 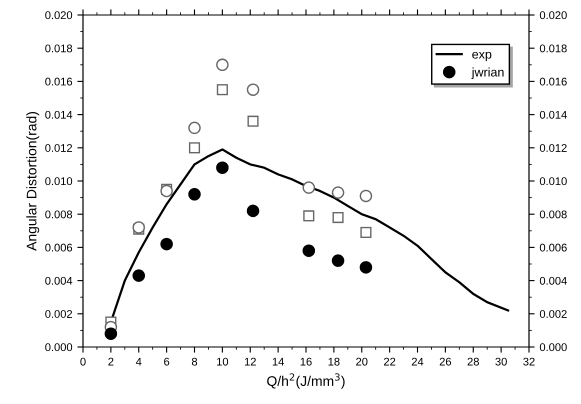 What do you see at coordinates (553, 82) in the screenshot?
I see `y2-tick-label: 0.016` at bounding box center [553, 82].